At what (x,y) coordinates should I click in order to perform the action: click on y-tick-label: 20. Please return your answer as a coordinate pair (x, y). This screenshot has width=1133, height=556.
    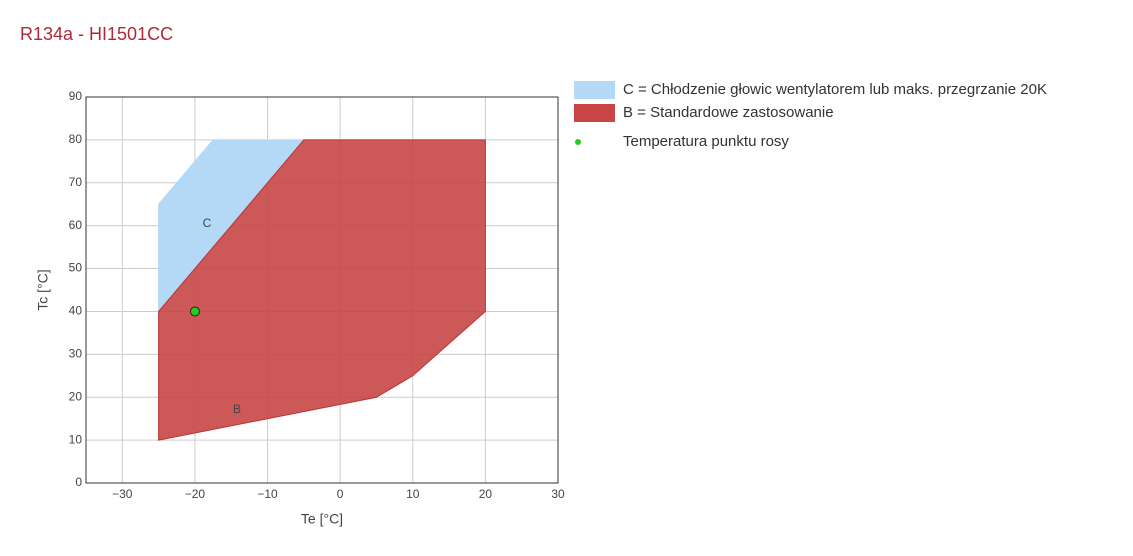
    Looking at the image, I should click on (76, 396).